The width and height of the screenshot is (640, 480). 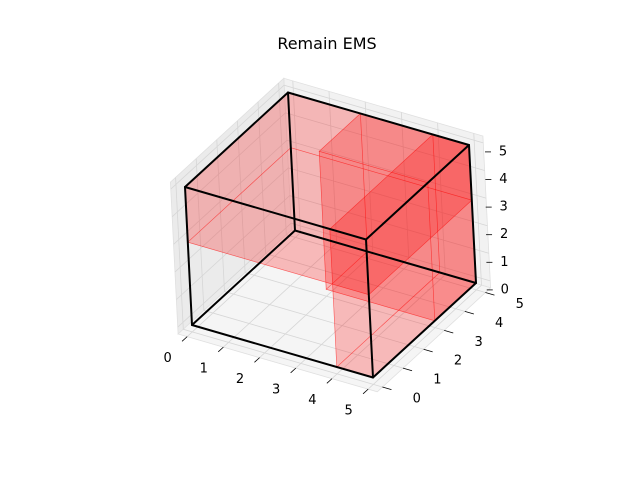 I want to click on y-tick-label: 4, so click(x=499, y=323).